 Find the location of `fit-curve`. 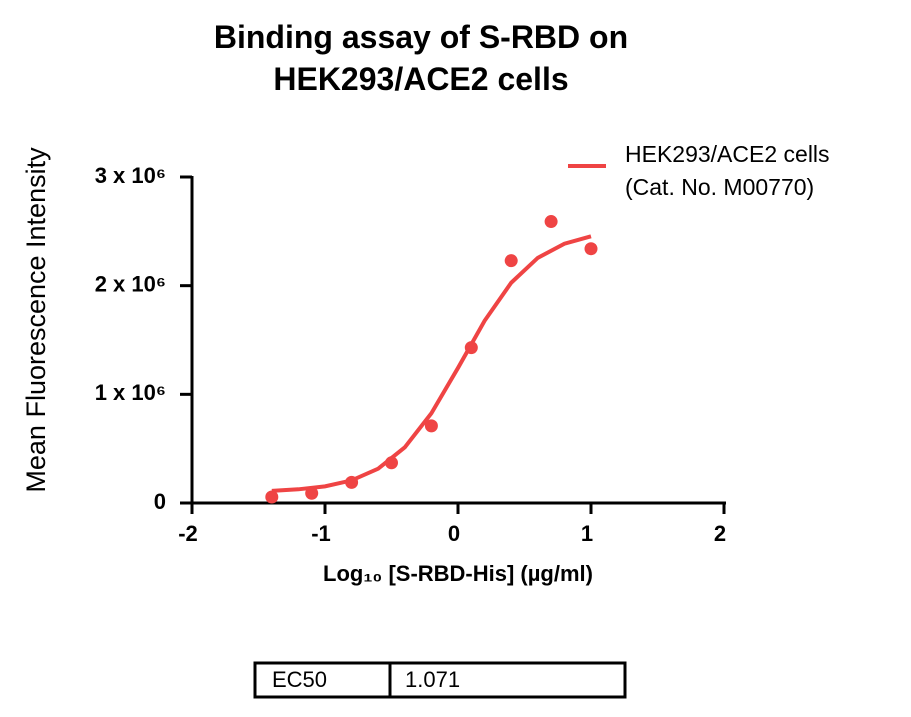

fit-curve is located at coordinates (431, 363).